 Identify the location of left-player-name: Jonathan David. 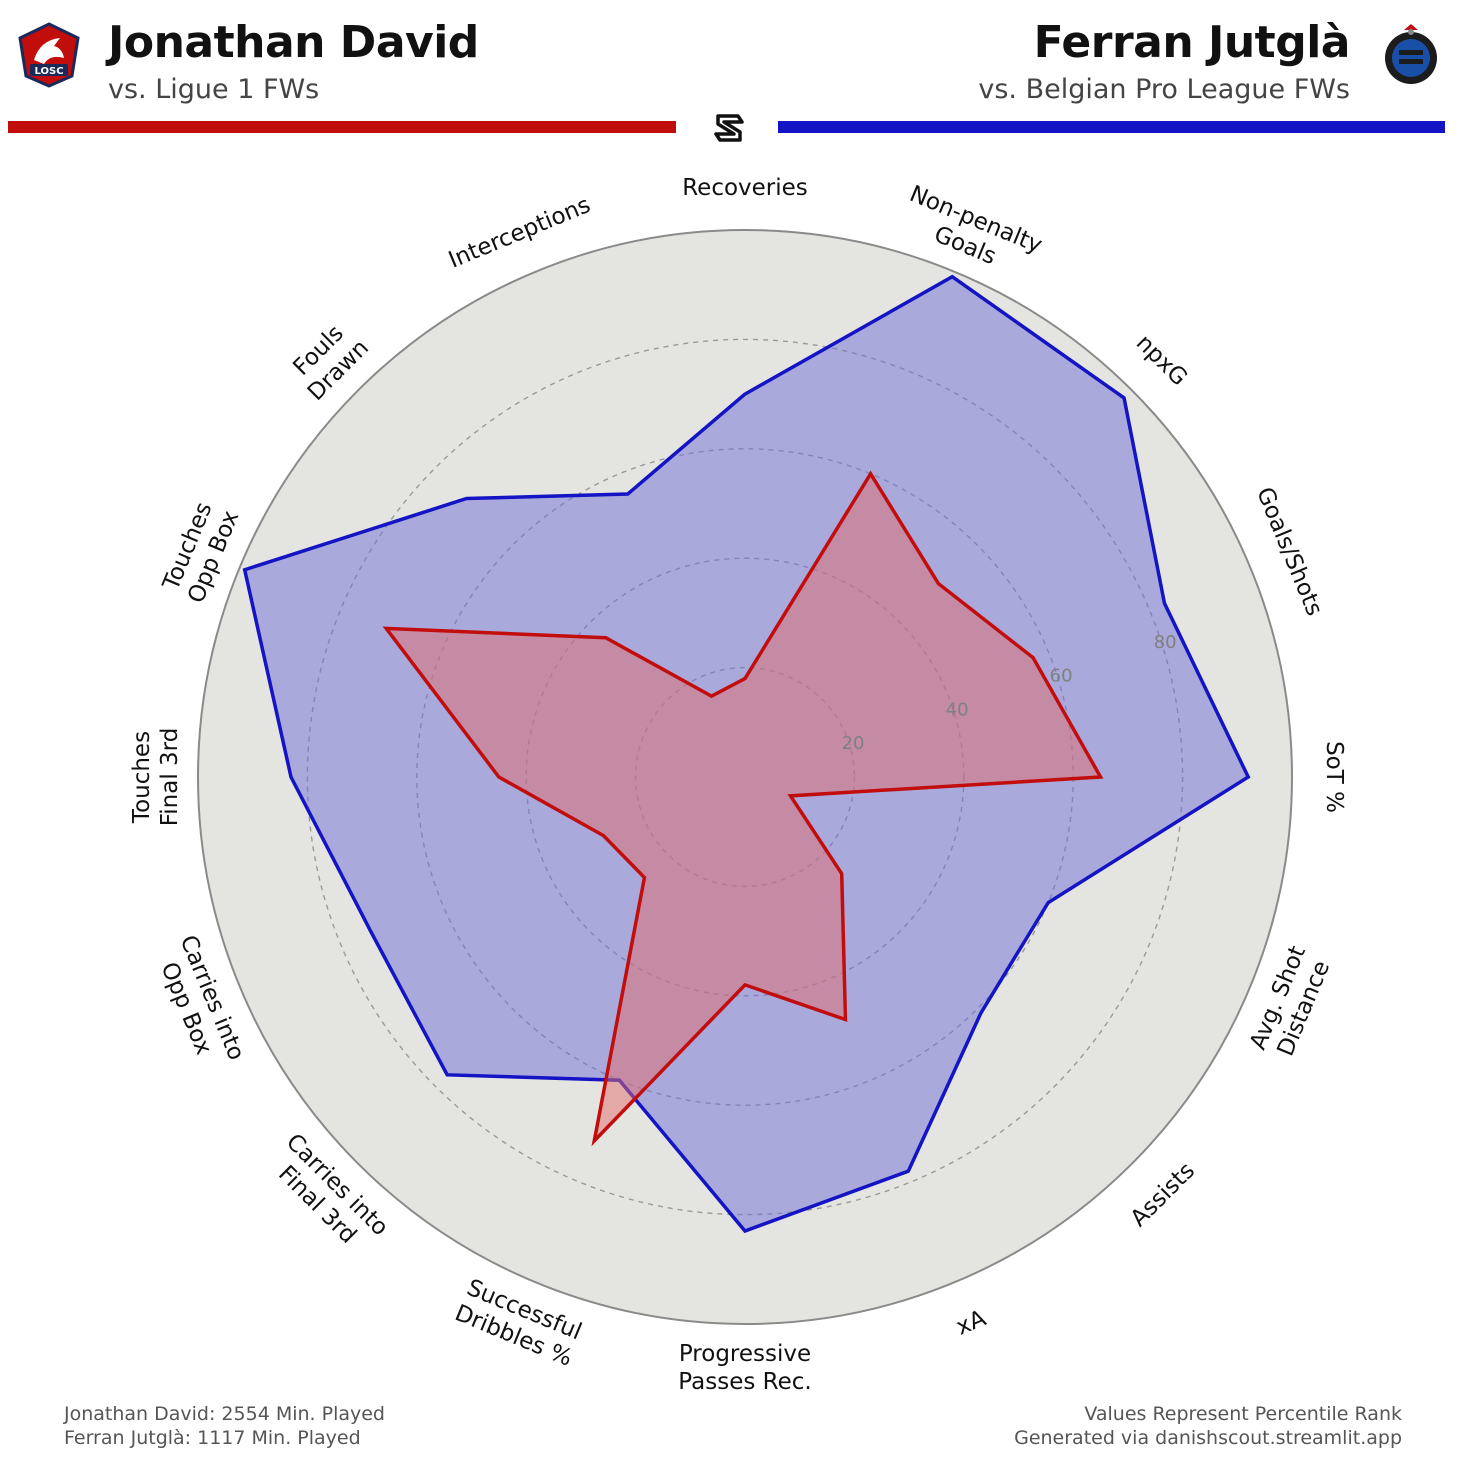
(293, 42).